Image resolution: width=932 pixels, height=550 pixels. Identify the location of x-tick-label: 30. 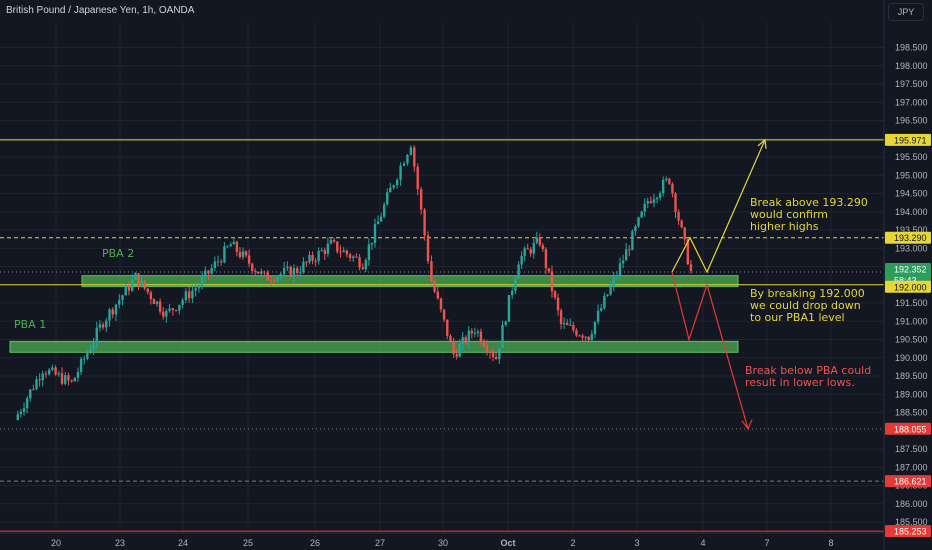
(443, 543).